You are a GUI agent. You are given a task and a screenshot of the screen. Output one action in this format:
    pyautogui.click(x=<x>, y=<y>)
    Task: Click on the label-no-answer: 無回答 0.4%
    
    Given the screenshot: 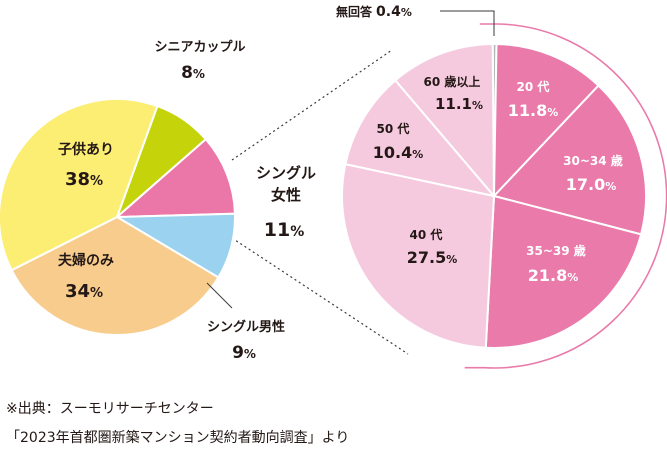 What is the action you would take?
    pyautogui.click(x=374, y=12)
    